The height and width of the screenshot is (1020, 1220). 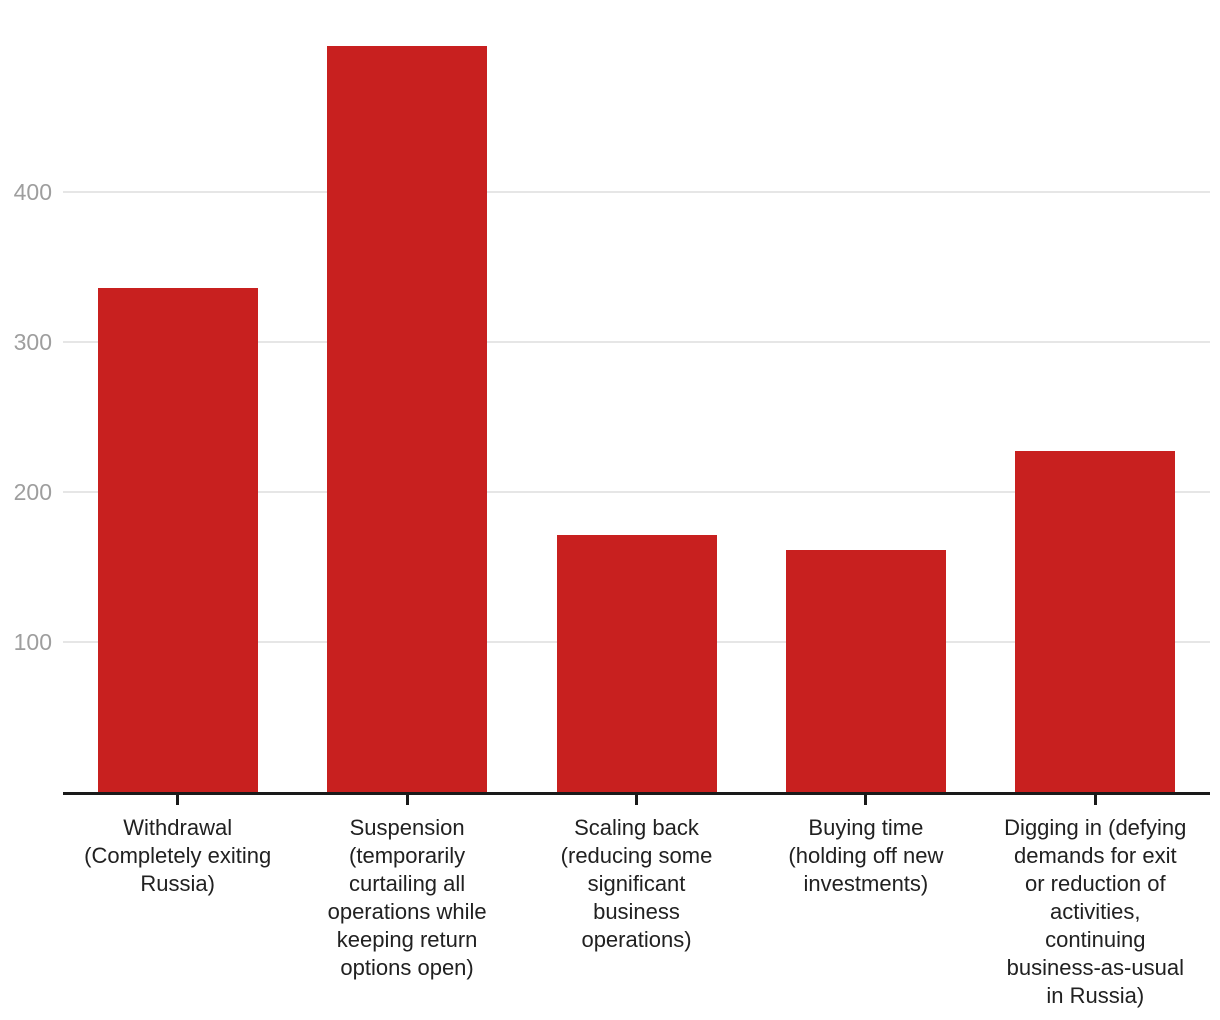 I want to click on y-axis-tick-label: 100, so click(x=32, y=642).